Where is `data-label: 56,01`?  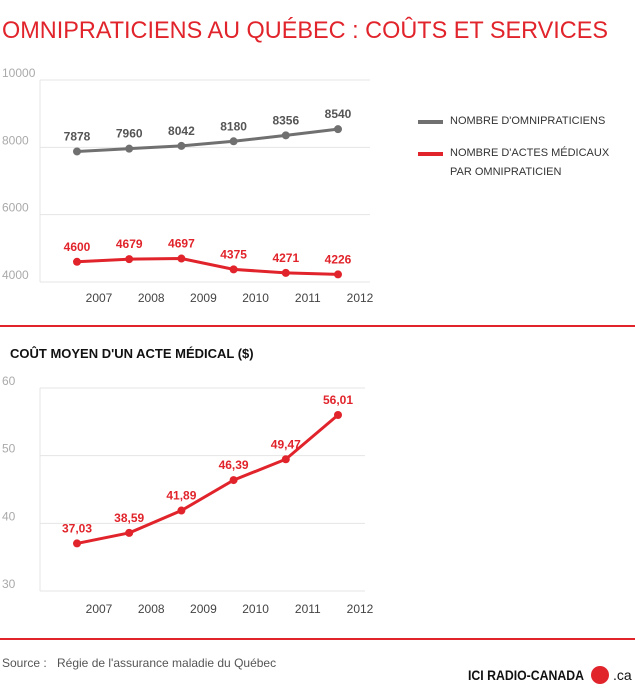
data-label: 56,01 is located at coordinates (338, 400).